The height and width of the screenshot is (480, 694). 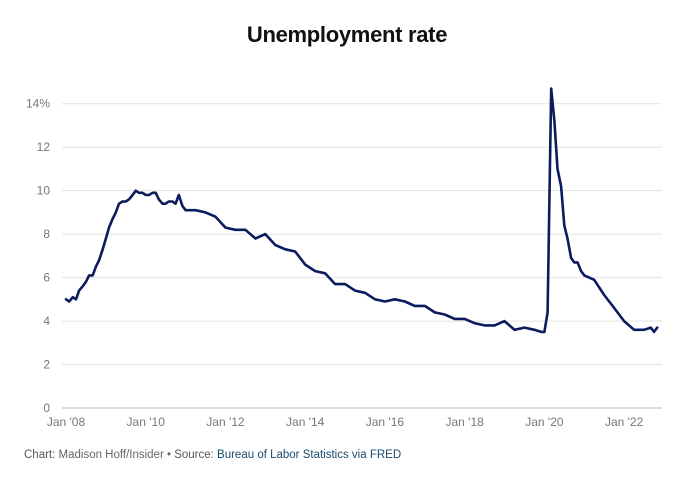 What do you see at coordinates (544, 422) in the screenshot?
I see `x-tick-label: Jan '20` at bounding box center [544, 422].